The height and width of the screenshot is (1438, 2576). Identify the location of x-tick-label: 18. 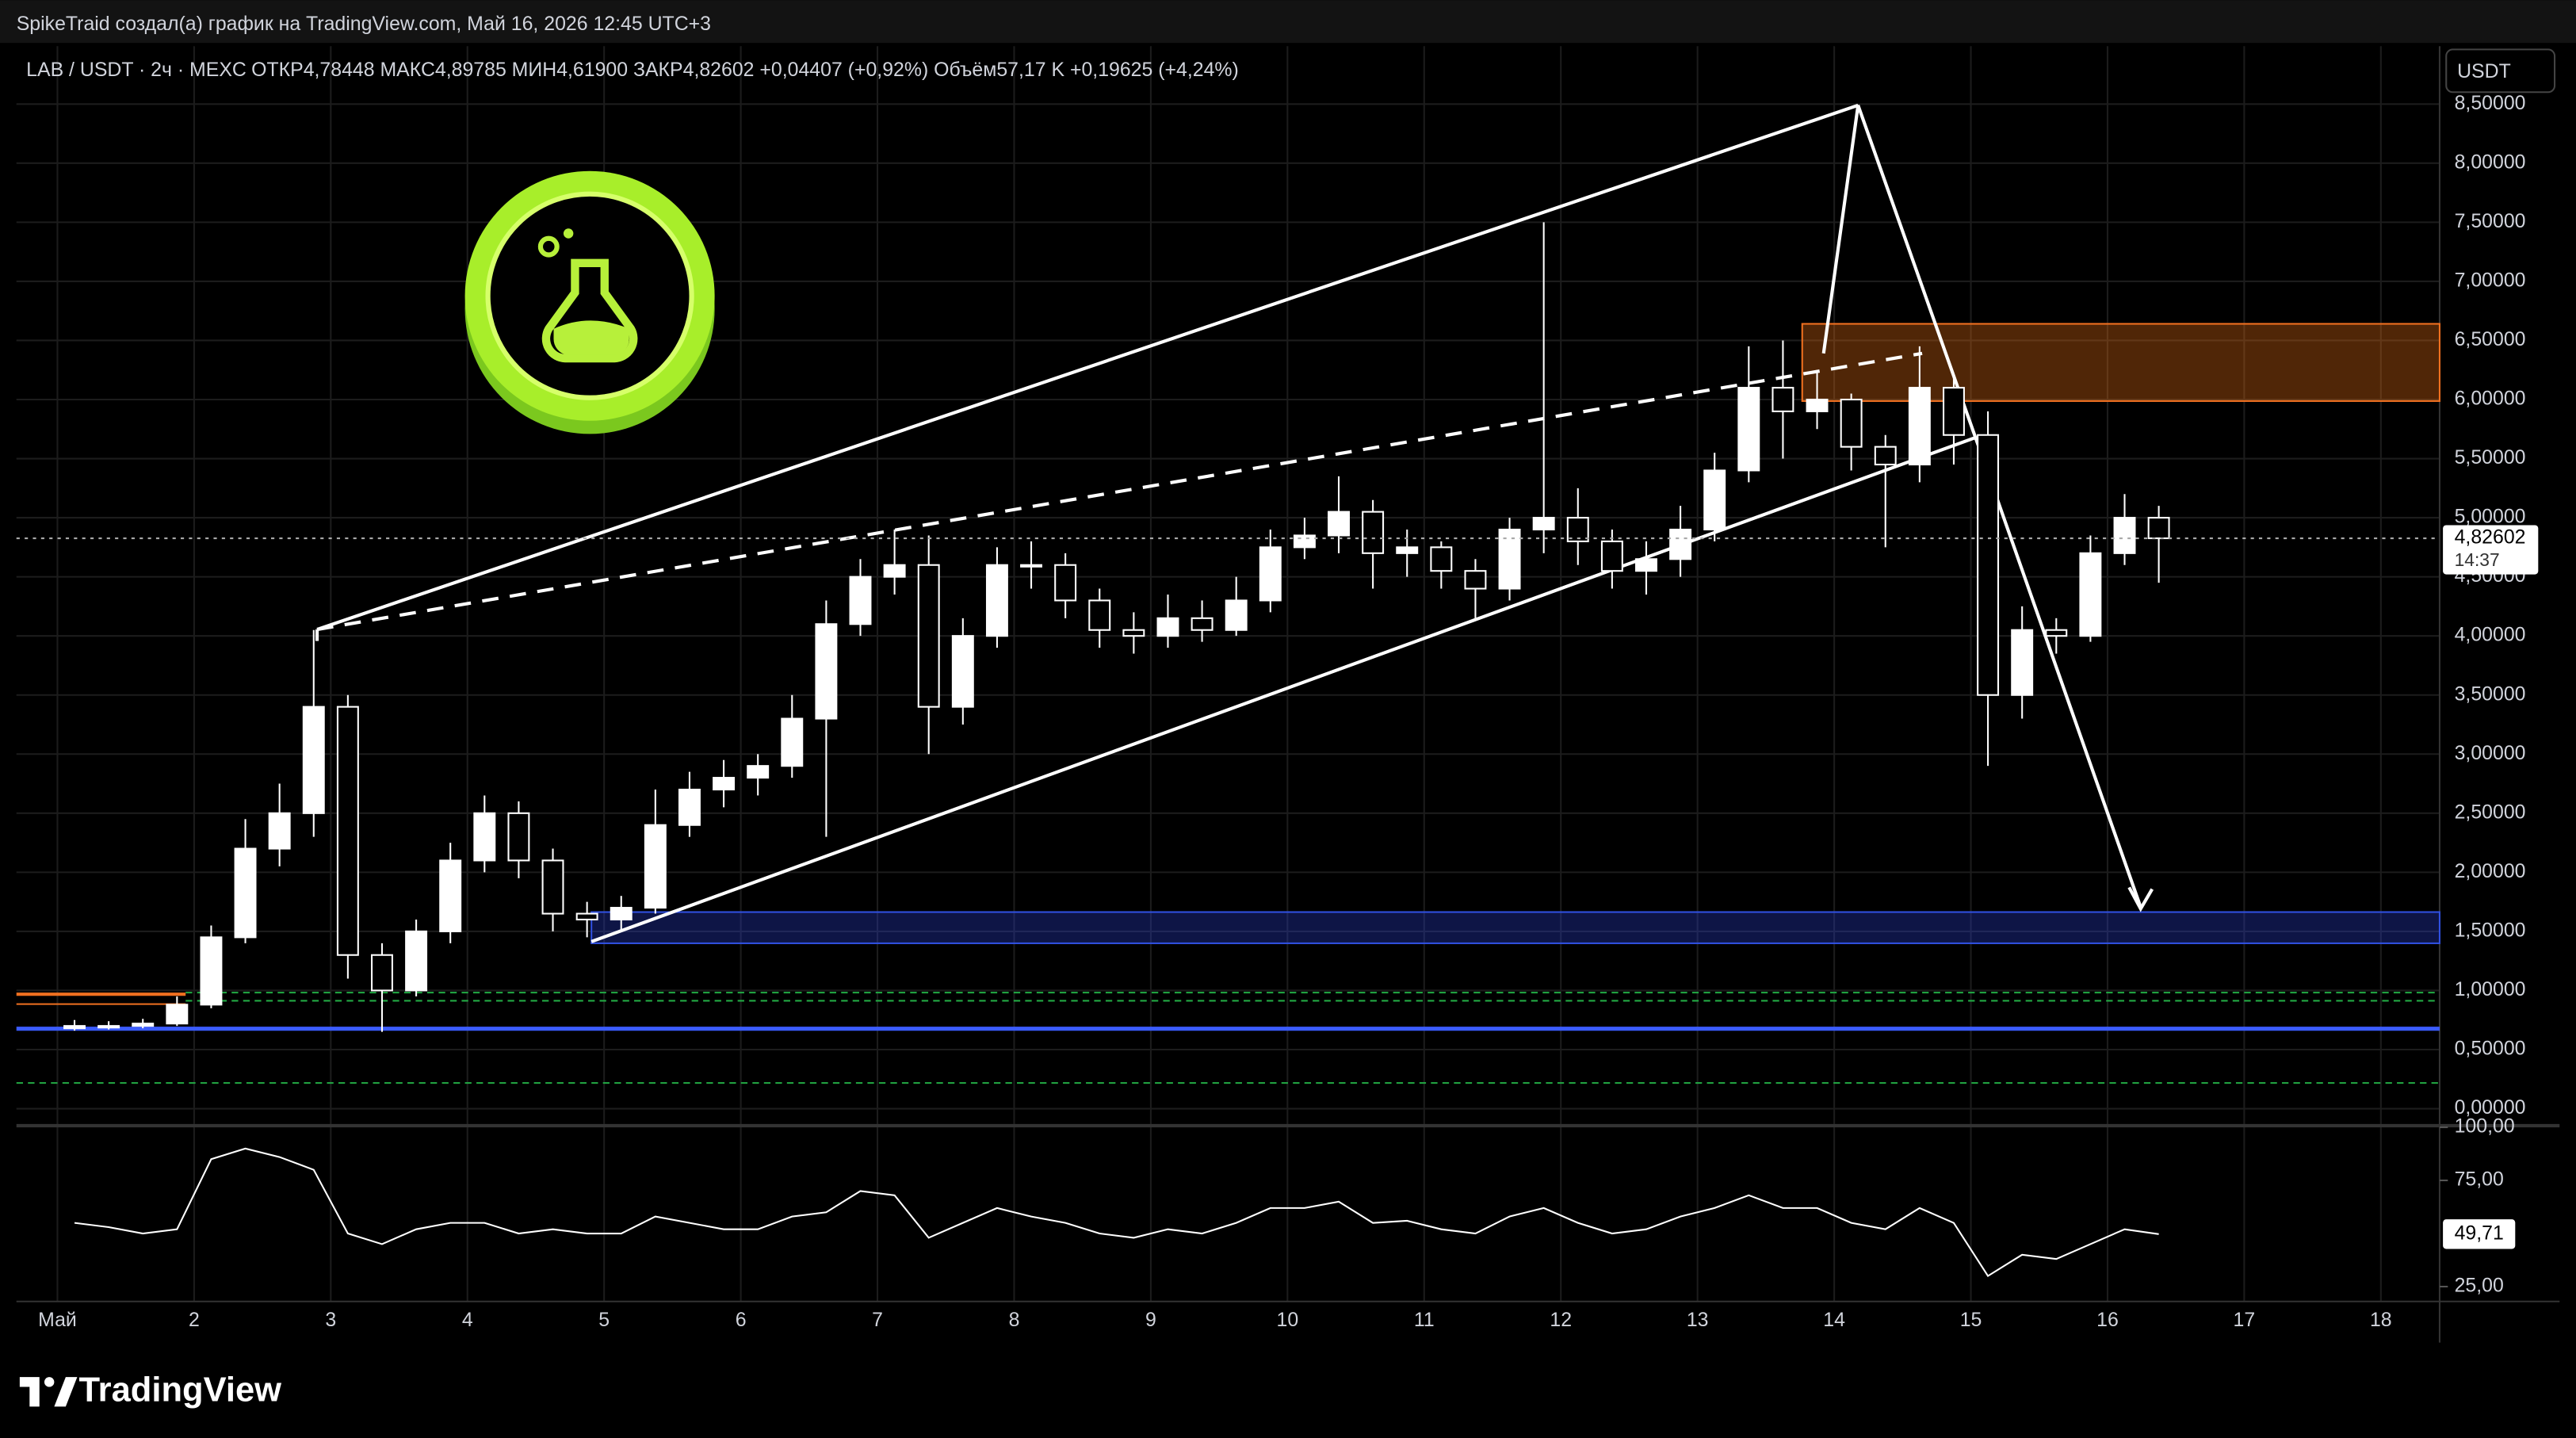
(2381, 1320).